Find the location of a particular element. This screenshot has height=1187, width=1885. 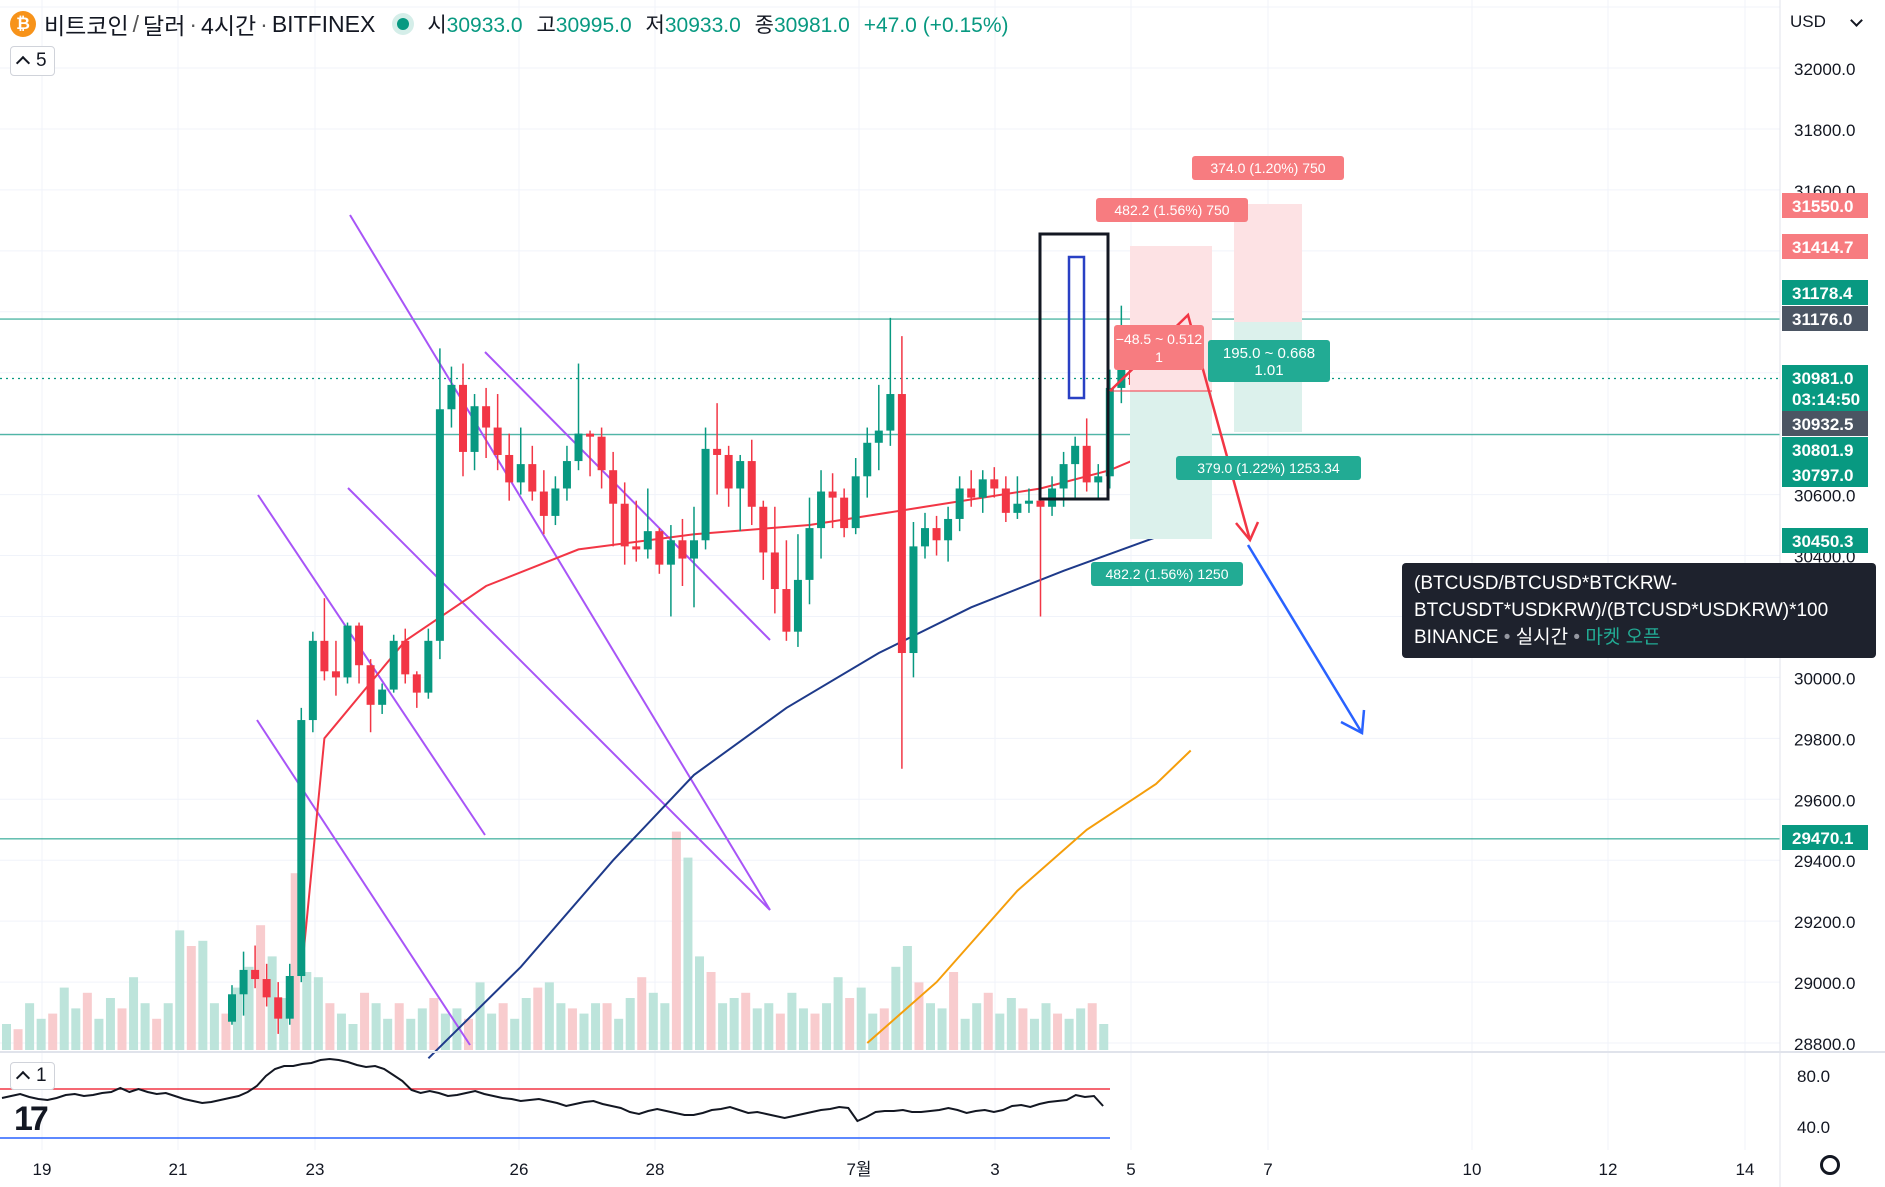

price-label: 31414.7 is located at coordinates (1822, 247).